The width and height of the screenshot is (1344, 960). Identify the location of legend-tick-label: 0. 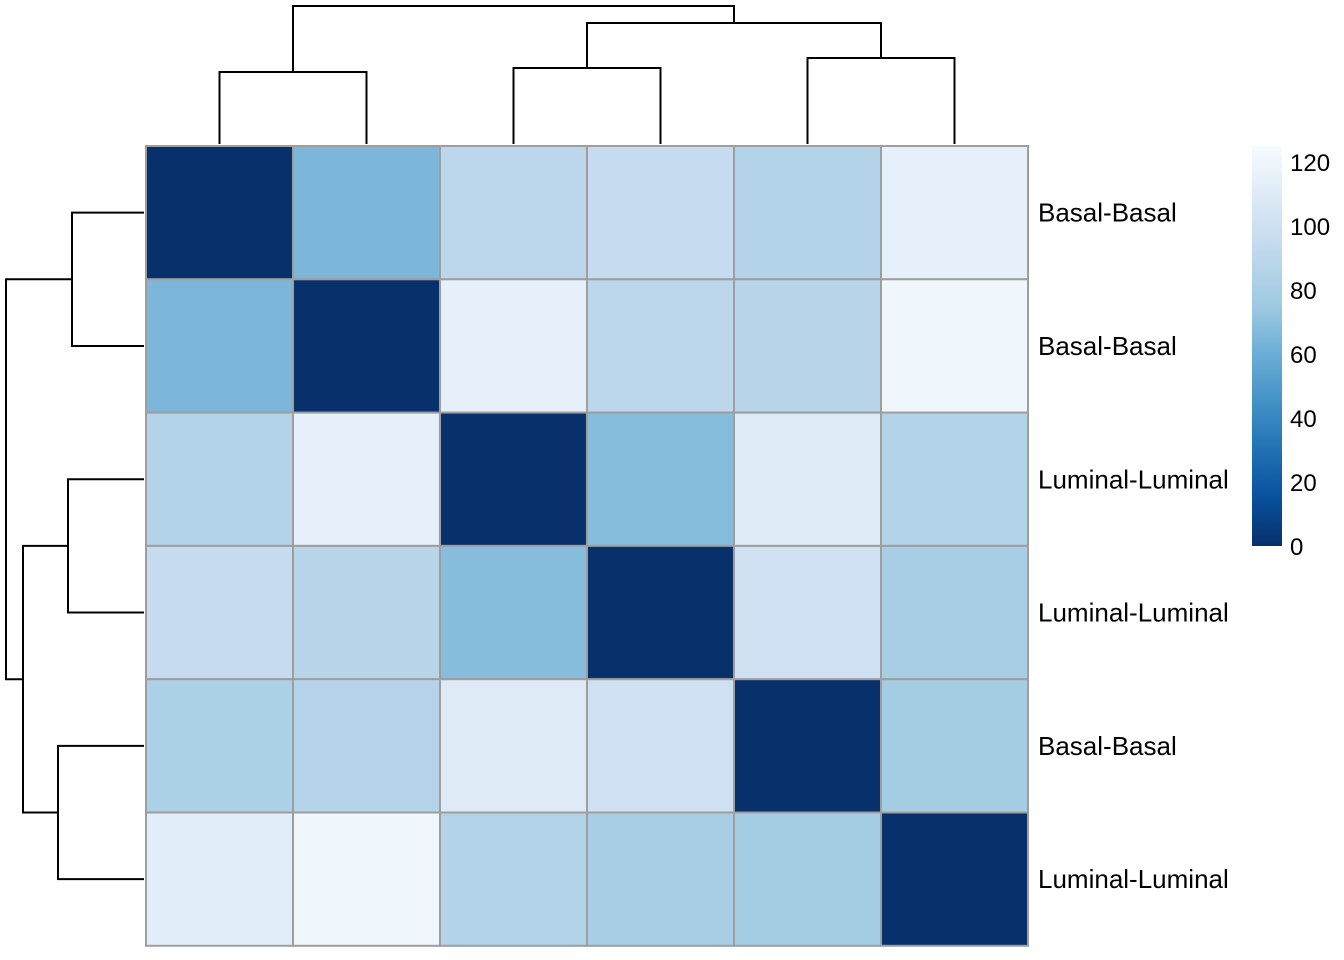
(1296, 547).